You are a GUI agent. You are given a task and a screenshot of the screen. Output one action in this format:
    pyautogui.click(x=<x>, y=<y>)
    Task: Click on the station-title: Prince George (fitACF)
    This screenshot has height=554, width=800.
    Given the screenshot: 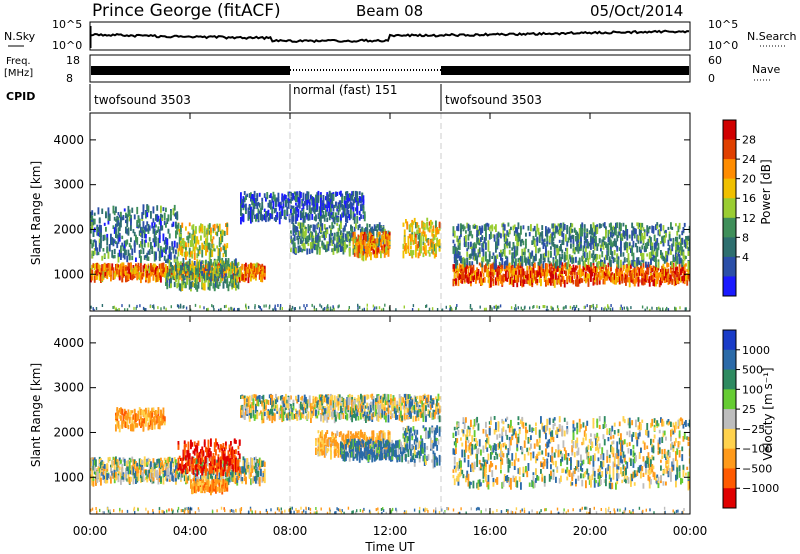 What is the action you would take?
    pyautogui.click(x=186, y=11)
    